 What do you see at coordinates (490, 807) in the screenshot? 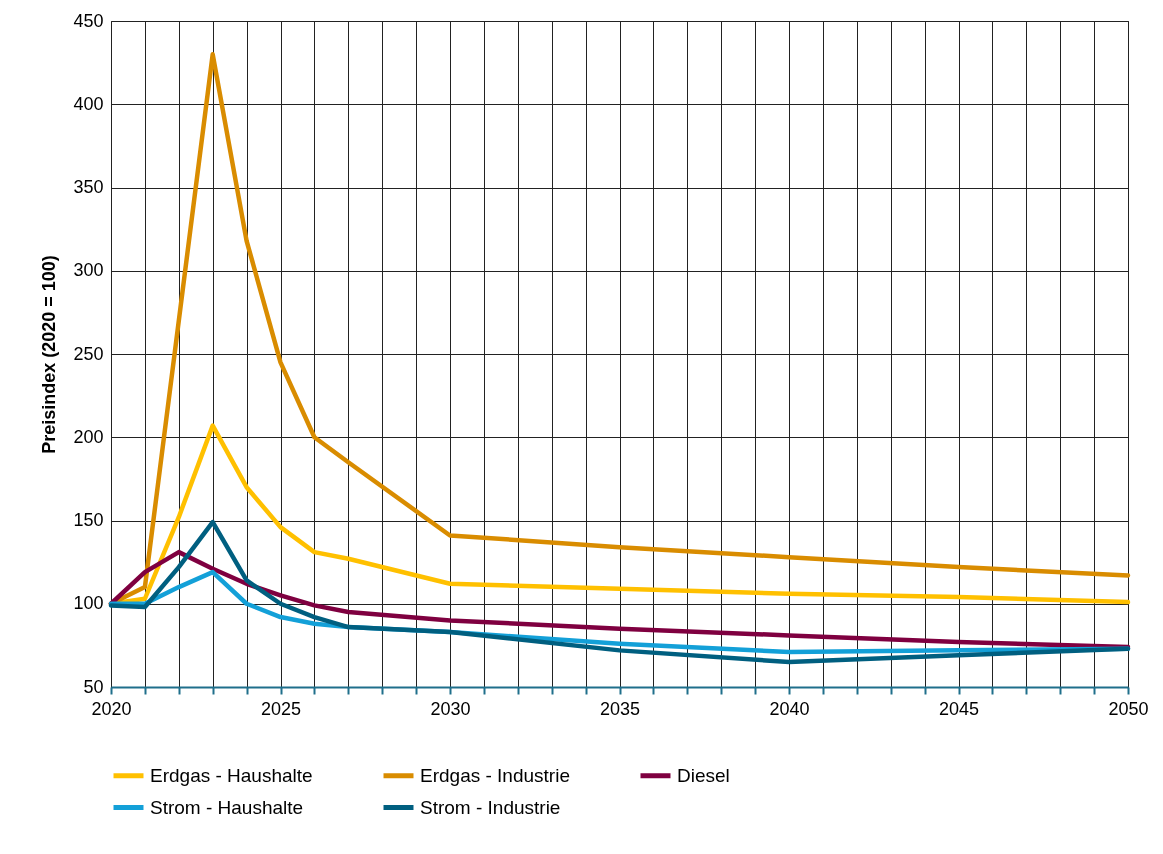
I see `legend-label: Strom - Industrie` at bounding box center [490, 807].